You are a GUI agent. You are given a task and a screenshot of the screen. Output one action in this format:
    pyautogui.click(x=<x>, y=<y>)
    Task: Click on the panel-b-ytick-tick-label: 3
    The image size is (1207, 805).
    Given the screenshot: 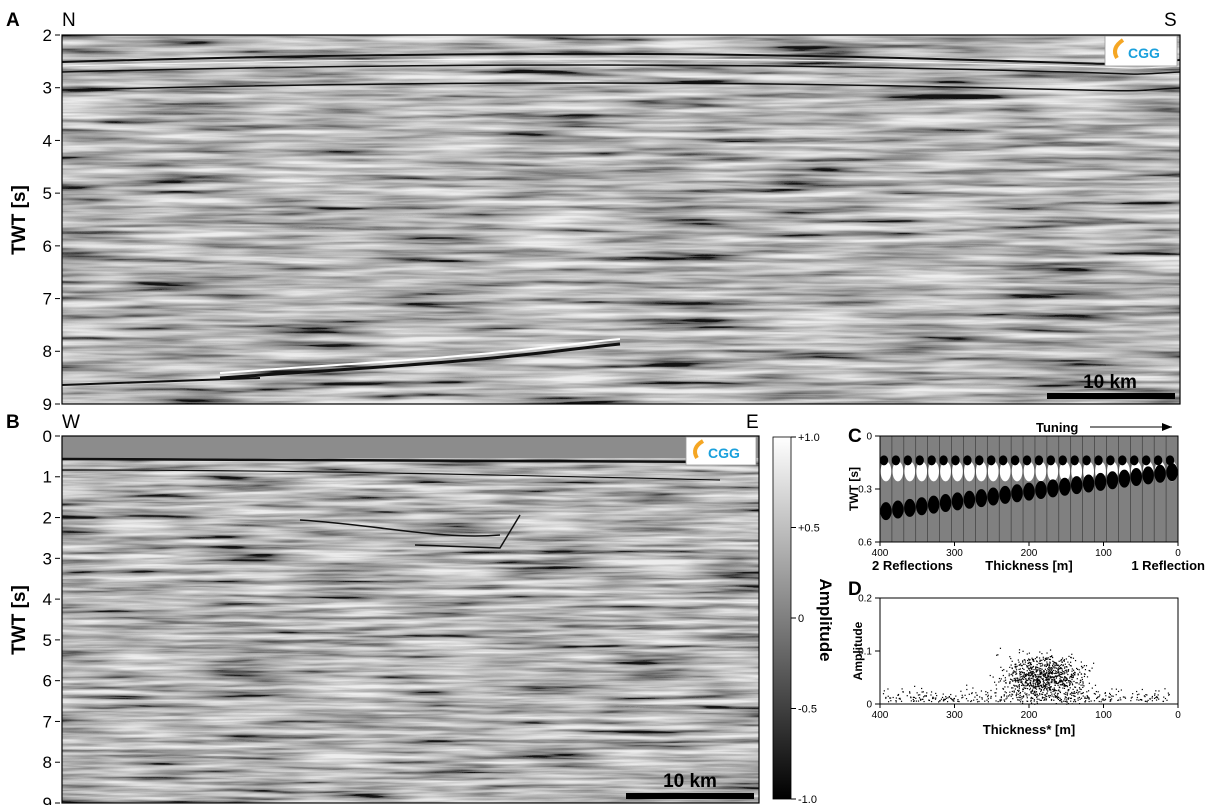 What is the action you would take?
    pyautogui.click(x=47, y=558)
    